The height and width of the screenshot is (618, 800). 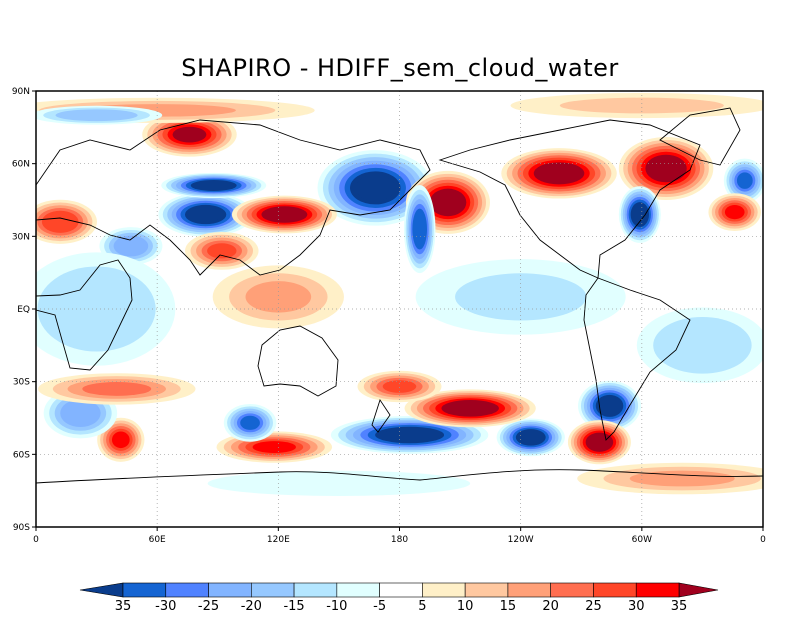 What do you see at coordinates (379, 606) in the screenshot?
I see `colorbar-label: -5` at bounding box center [379, 606].